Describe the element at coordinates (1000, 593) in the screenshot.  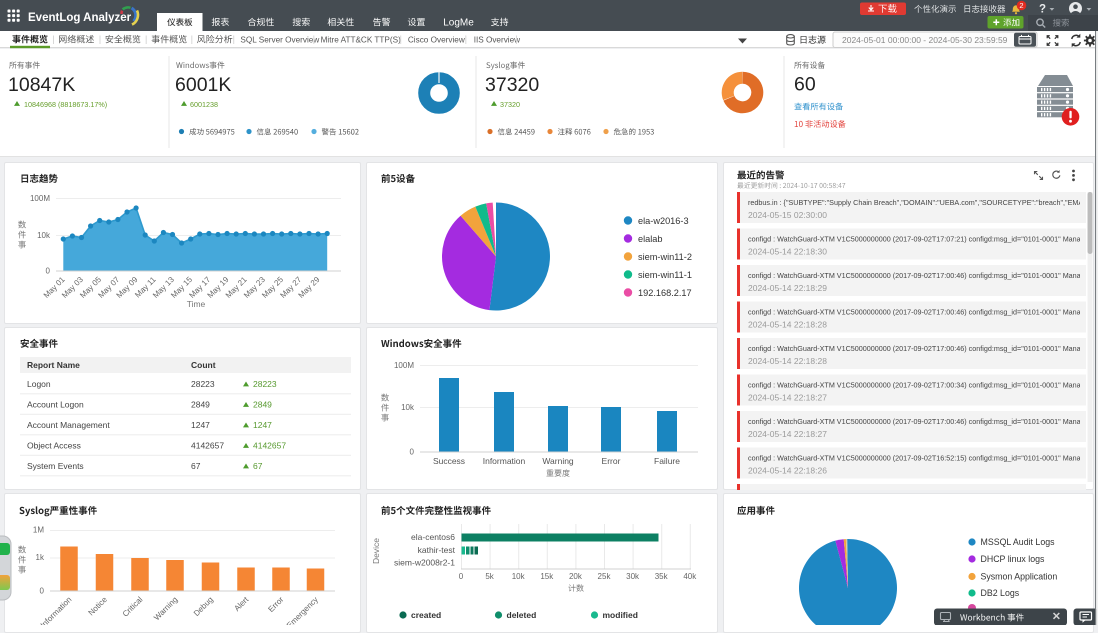
I see `svg-text: DB2 Logs` at that location.